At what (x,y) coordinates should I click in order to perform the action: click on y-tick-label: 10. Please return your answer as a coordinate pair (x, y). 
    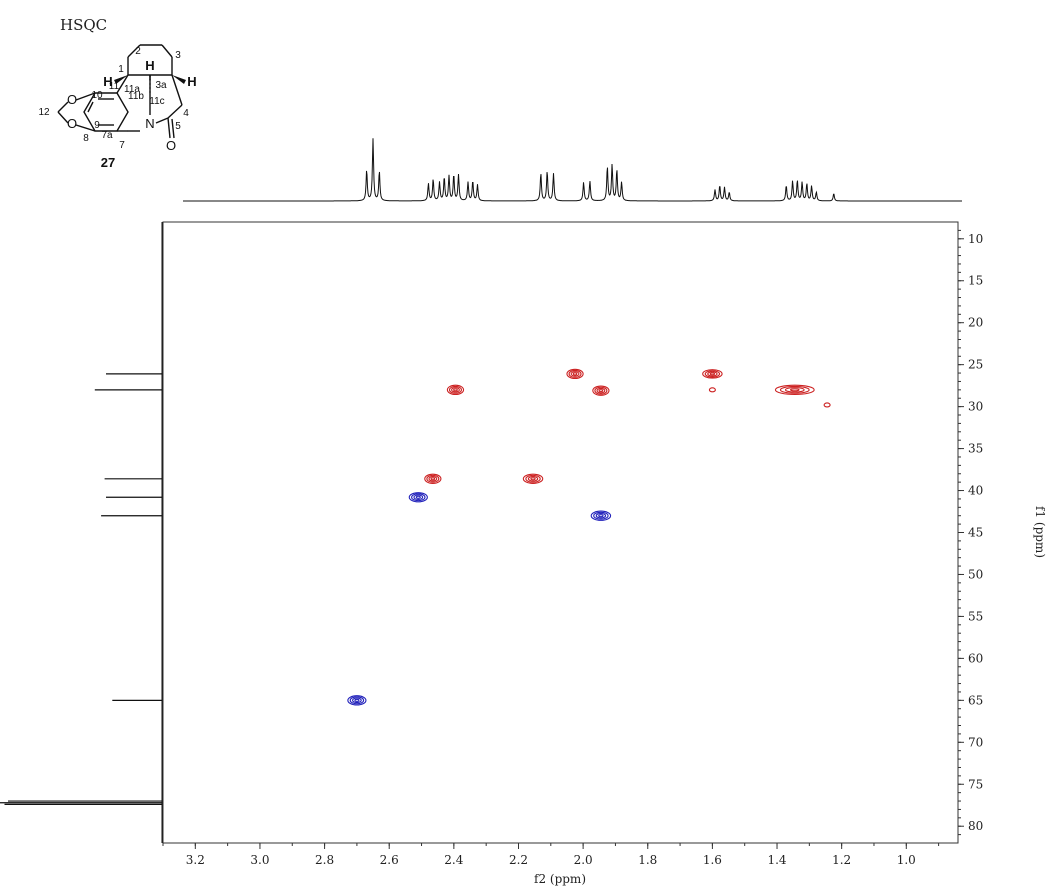
    Looking at the image, I should click on (975, 239).